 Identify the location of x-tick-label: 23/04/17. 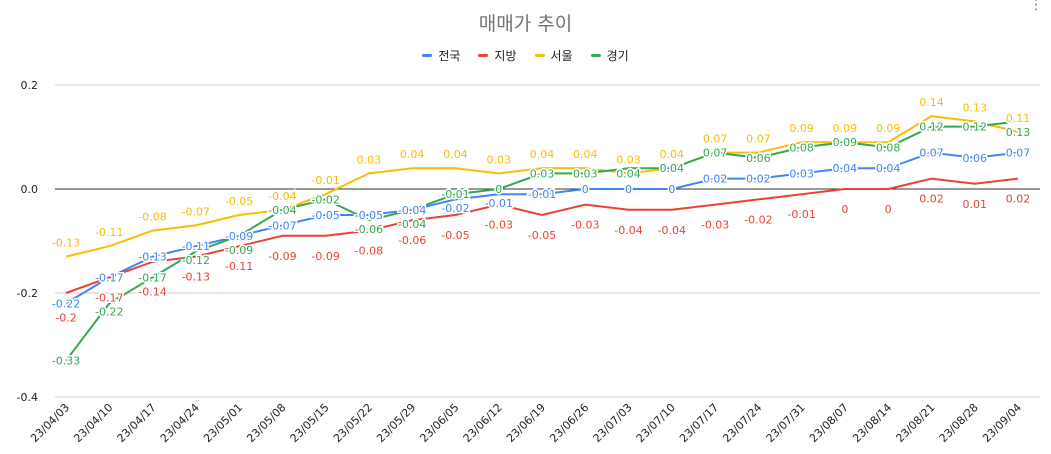
(137, 423).